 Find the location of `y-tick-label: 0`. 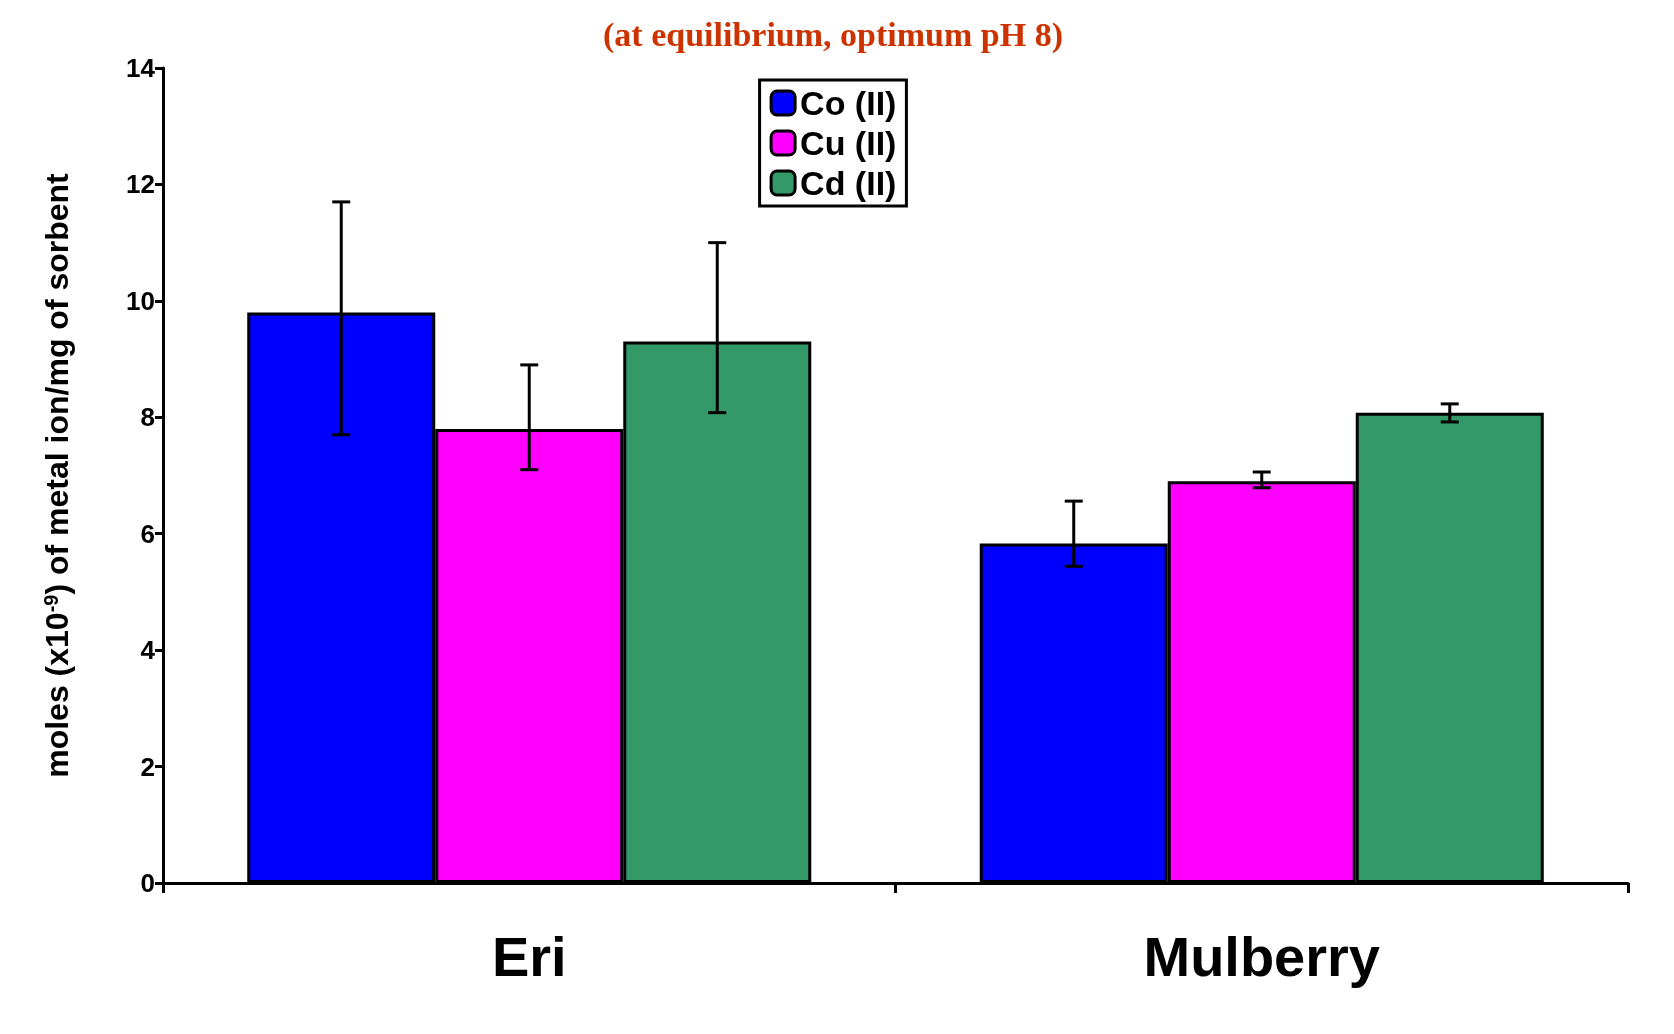

y-tick-label: 0 is located at coordinates (147, 883).